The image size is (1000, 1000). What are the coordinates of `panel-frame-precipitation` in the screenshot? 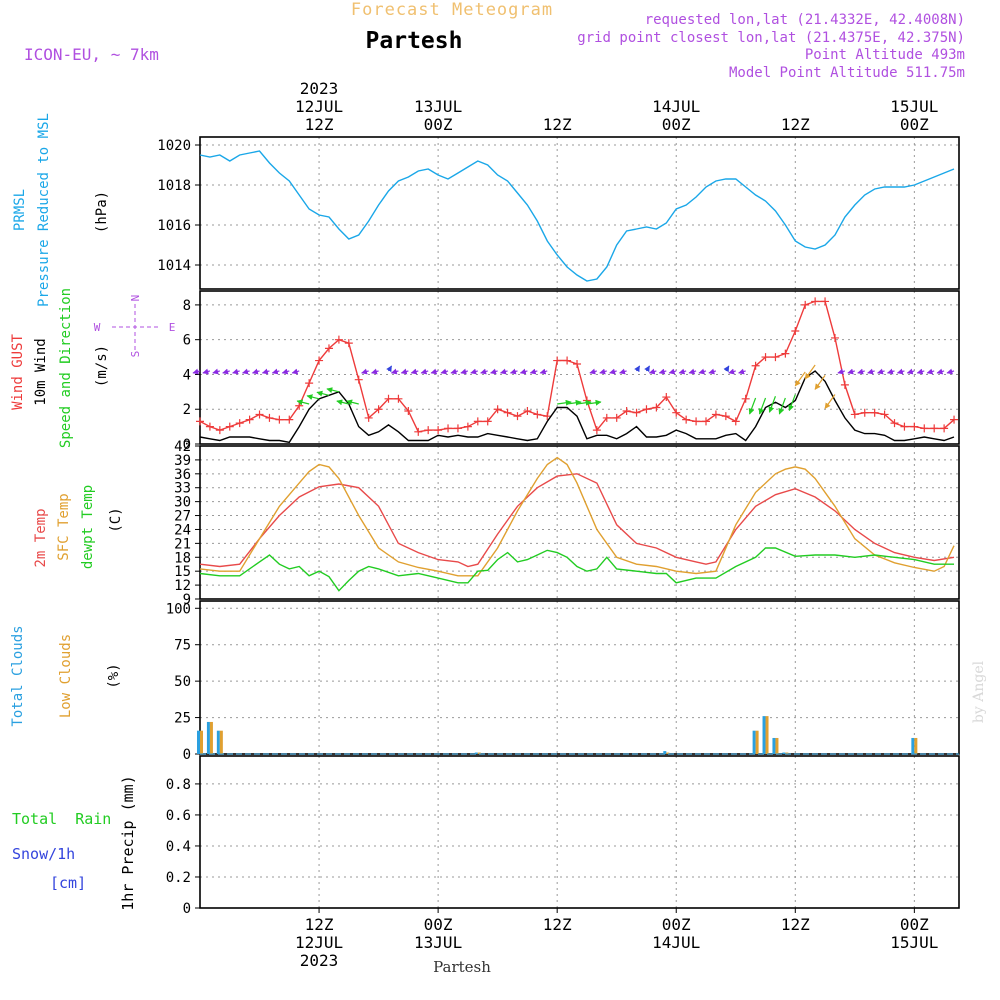 It's located at (579, 832).